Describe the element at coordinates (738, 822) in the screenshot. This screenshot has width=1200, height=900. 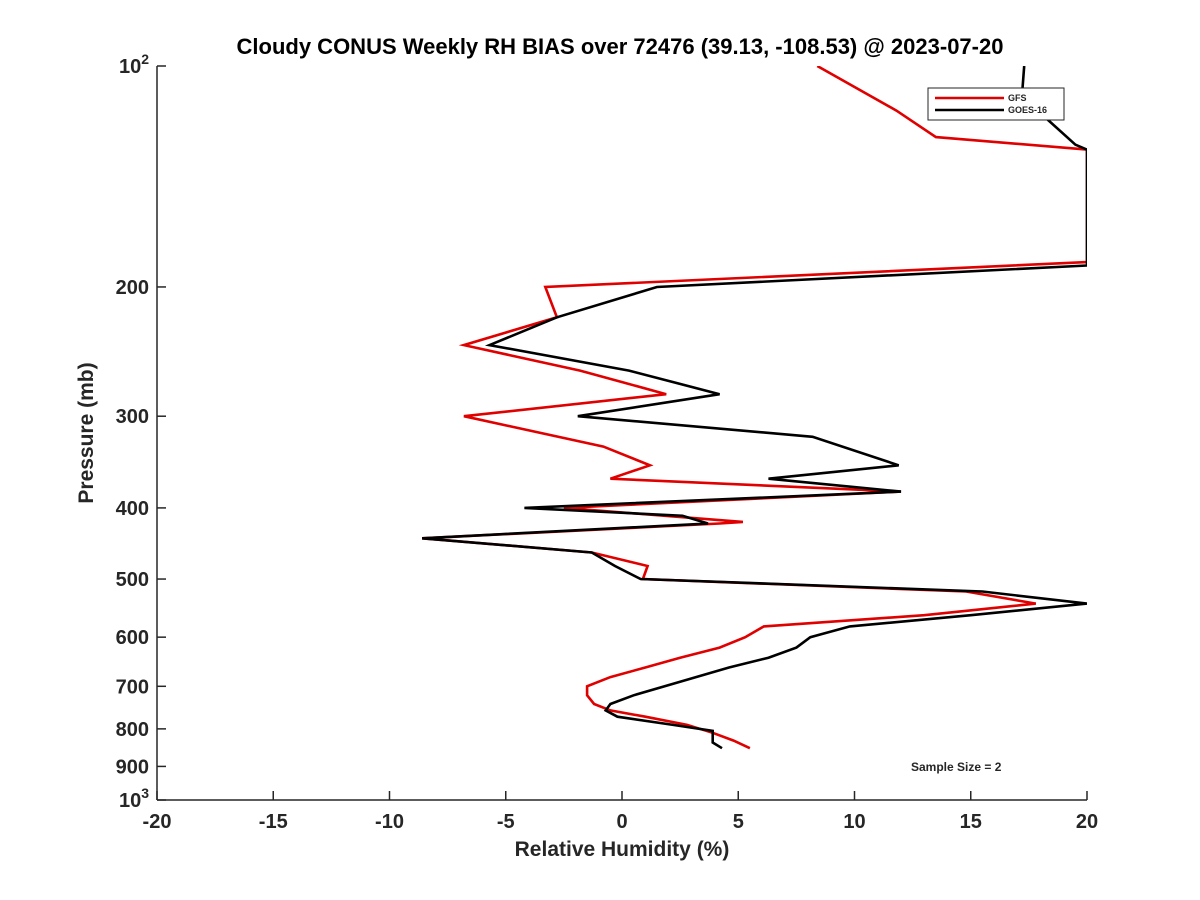
I see `x-tick-label: 5` at that location.